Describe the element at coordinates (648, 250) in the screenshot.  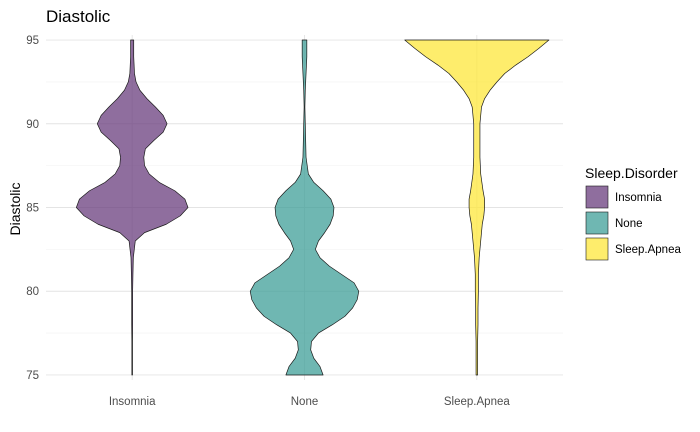
I see `legend-label: Sleep.Apnea` at that location.